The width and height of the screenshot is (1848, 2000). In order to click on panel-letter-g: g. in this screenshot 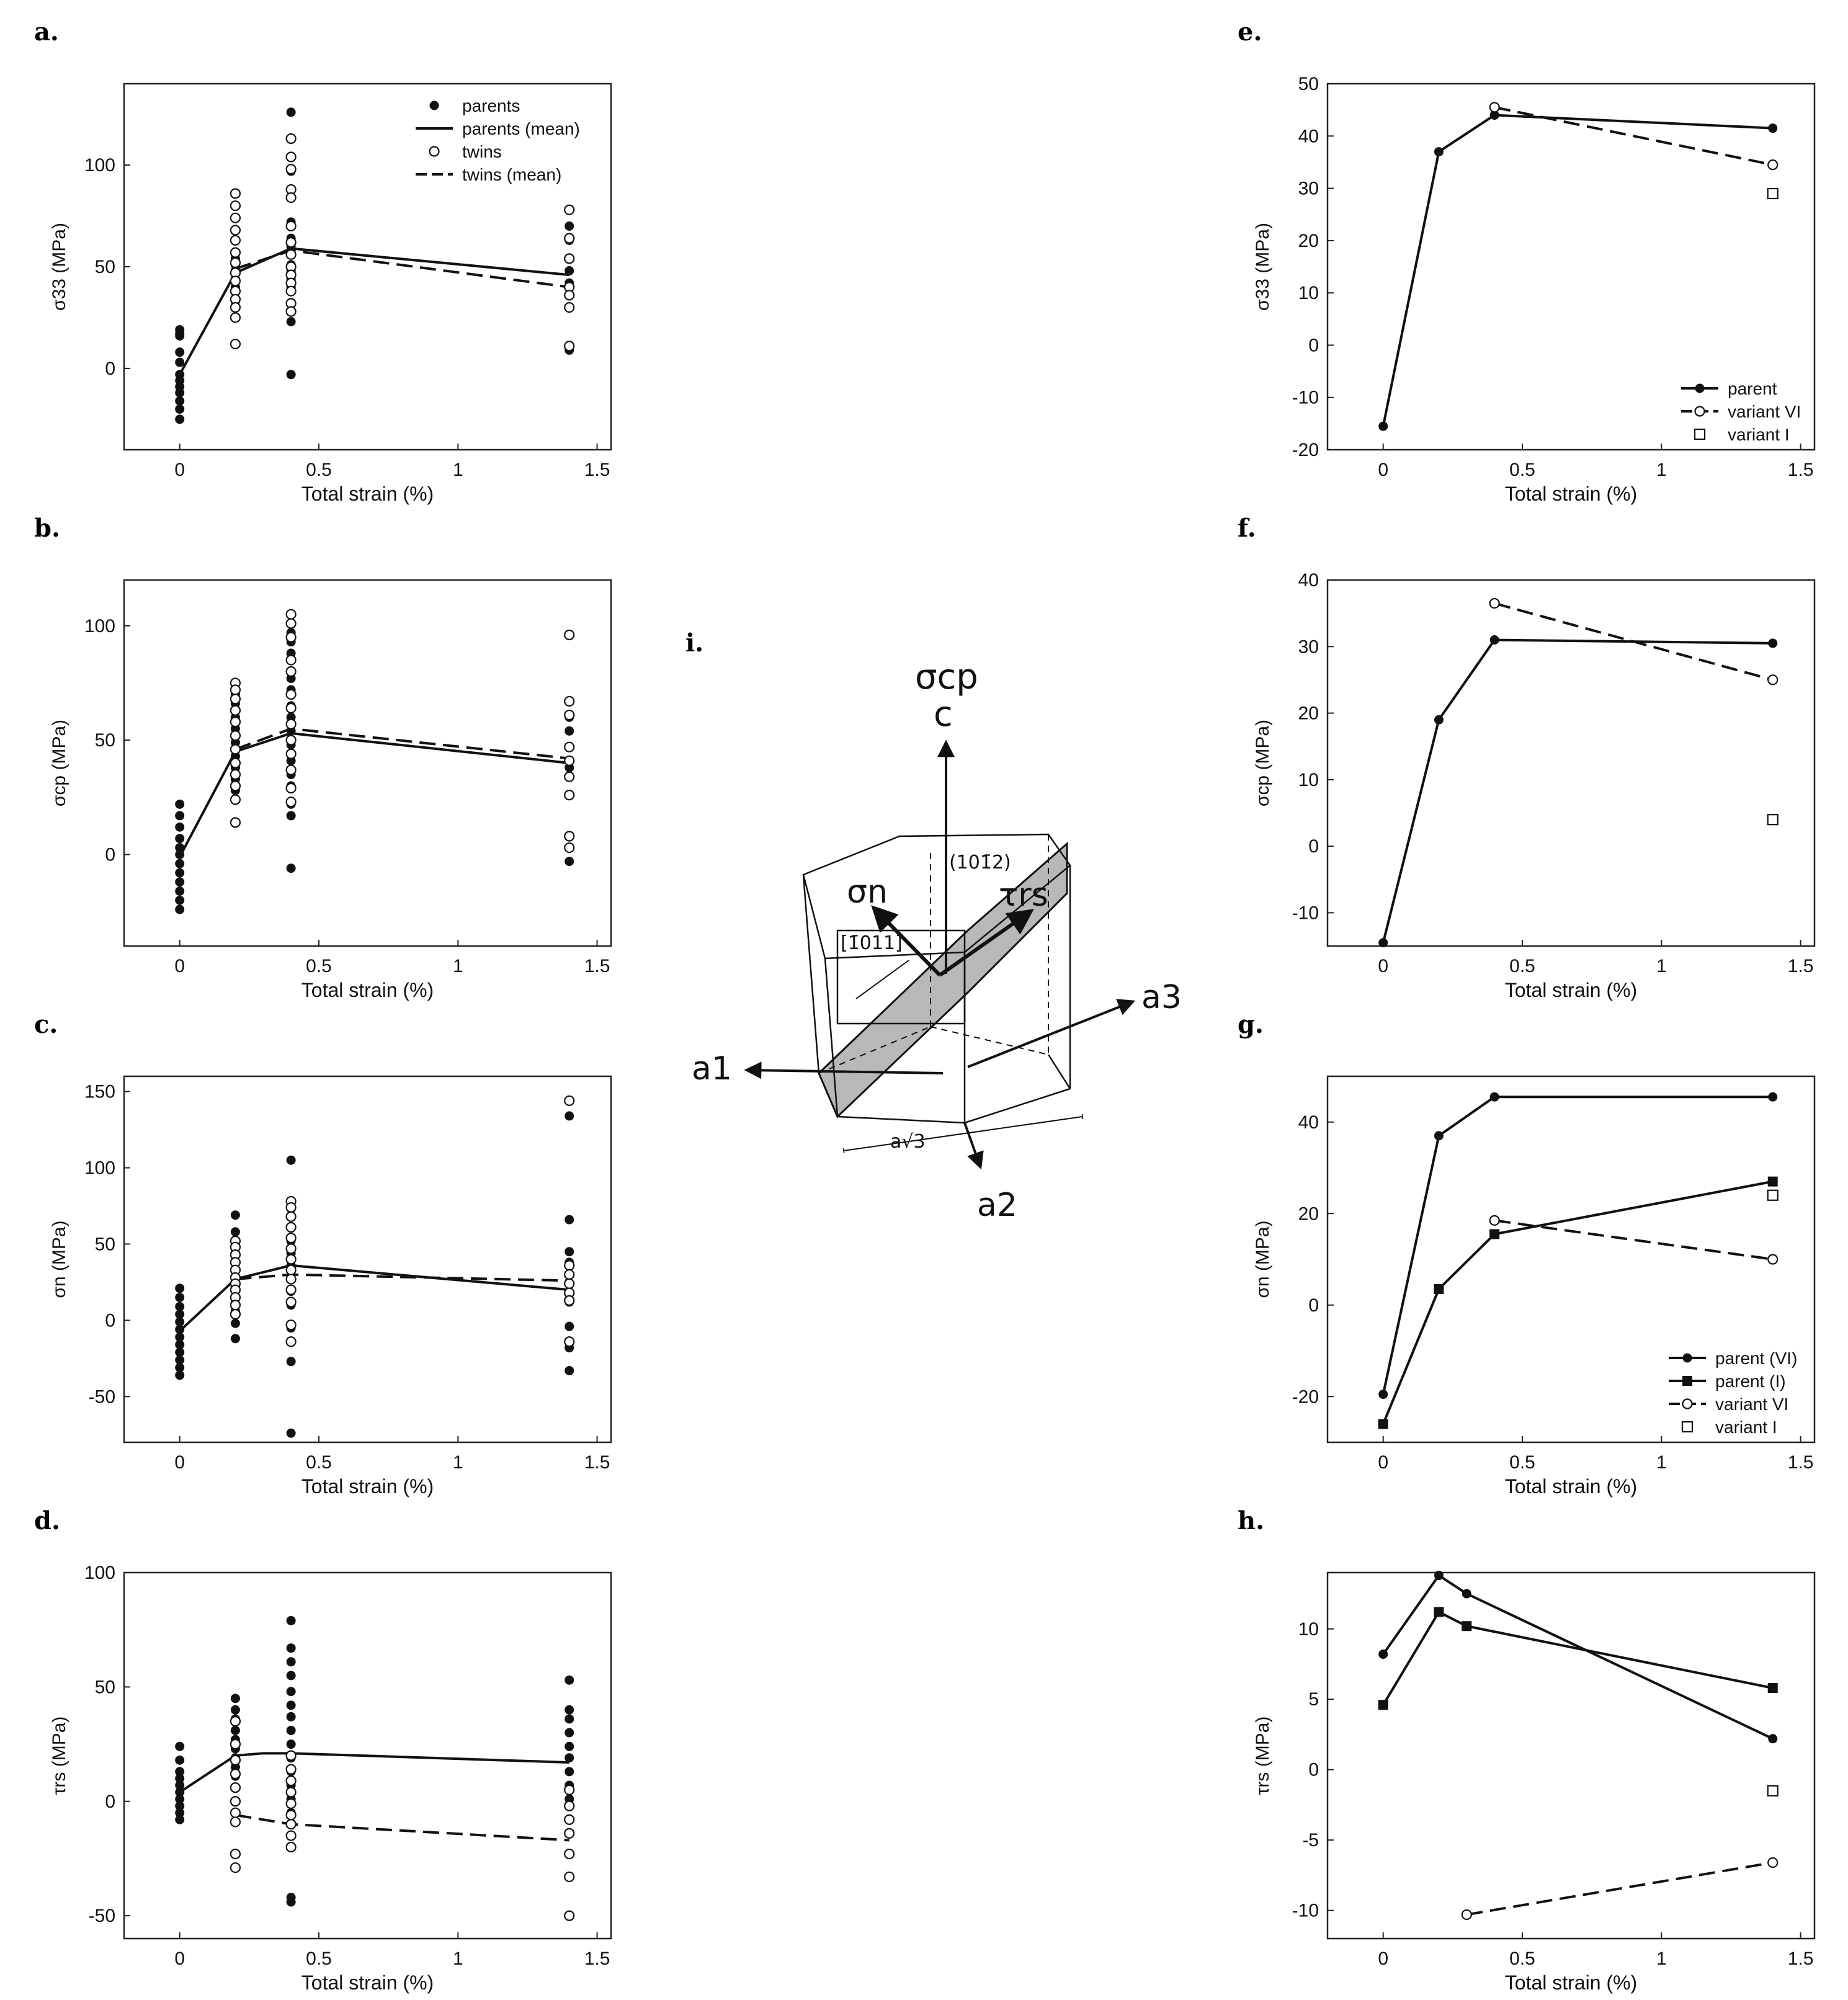, I will do `click(1251, 1024)`.